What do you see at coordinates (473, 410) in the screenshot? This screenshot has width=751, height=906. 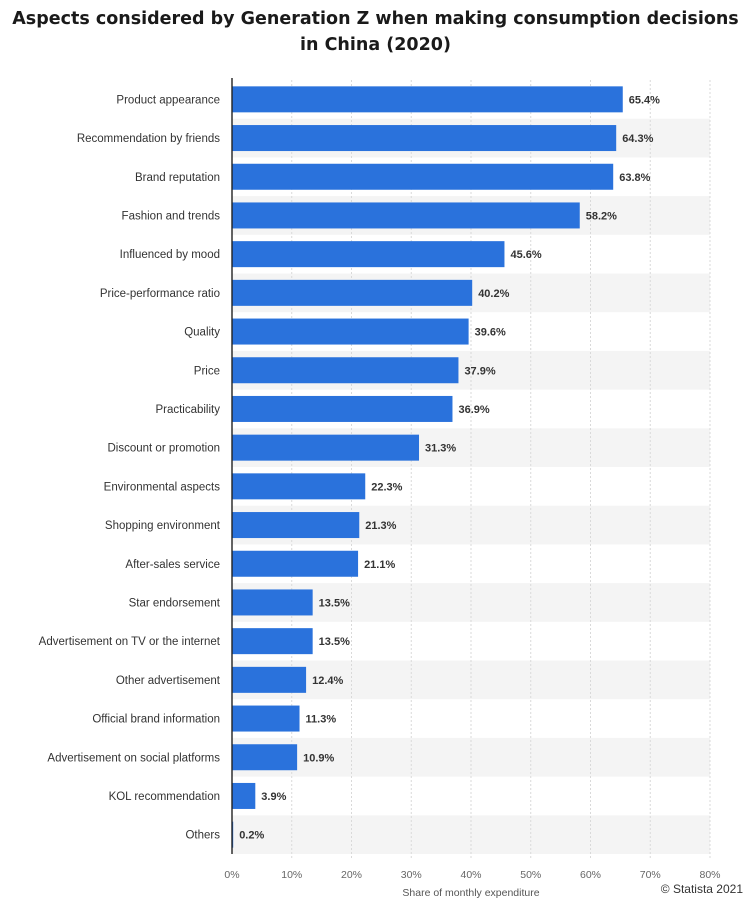 I see `data-label: 36.9%` at bounding box center [473, 410].